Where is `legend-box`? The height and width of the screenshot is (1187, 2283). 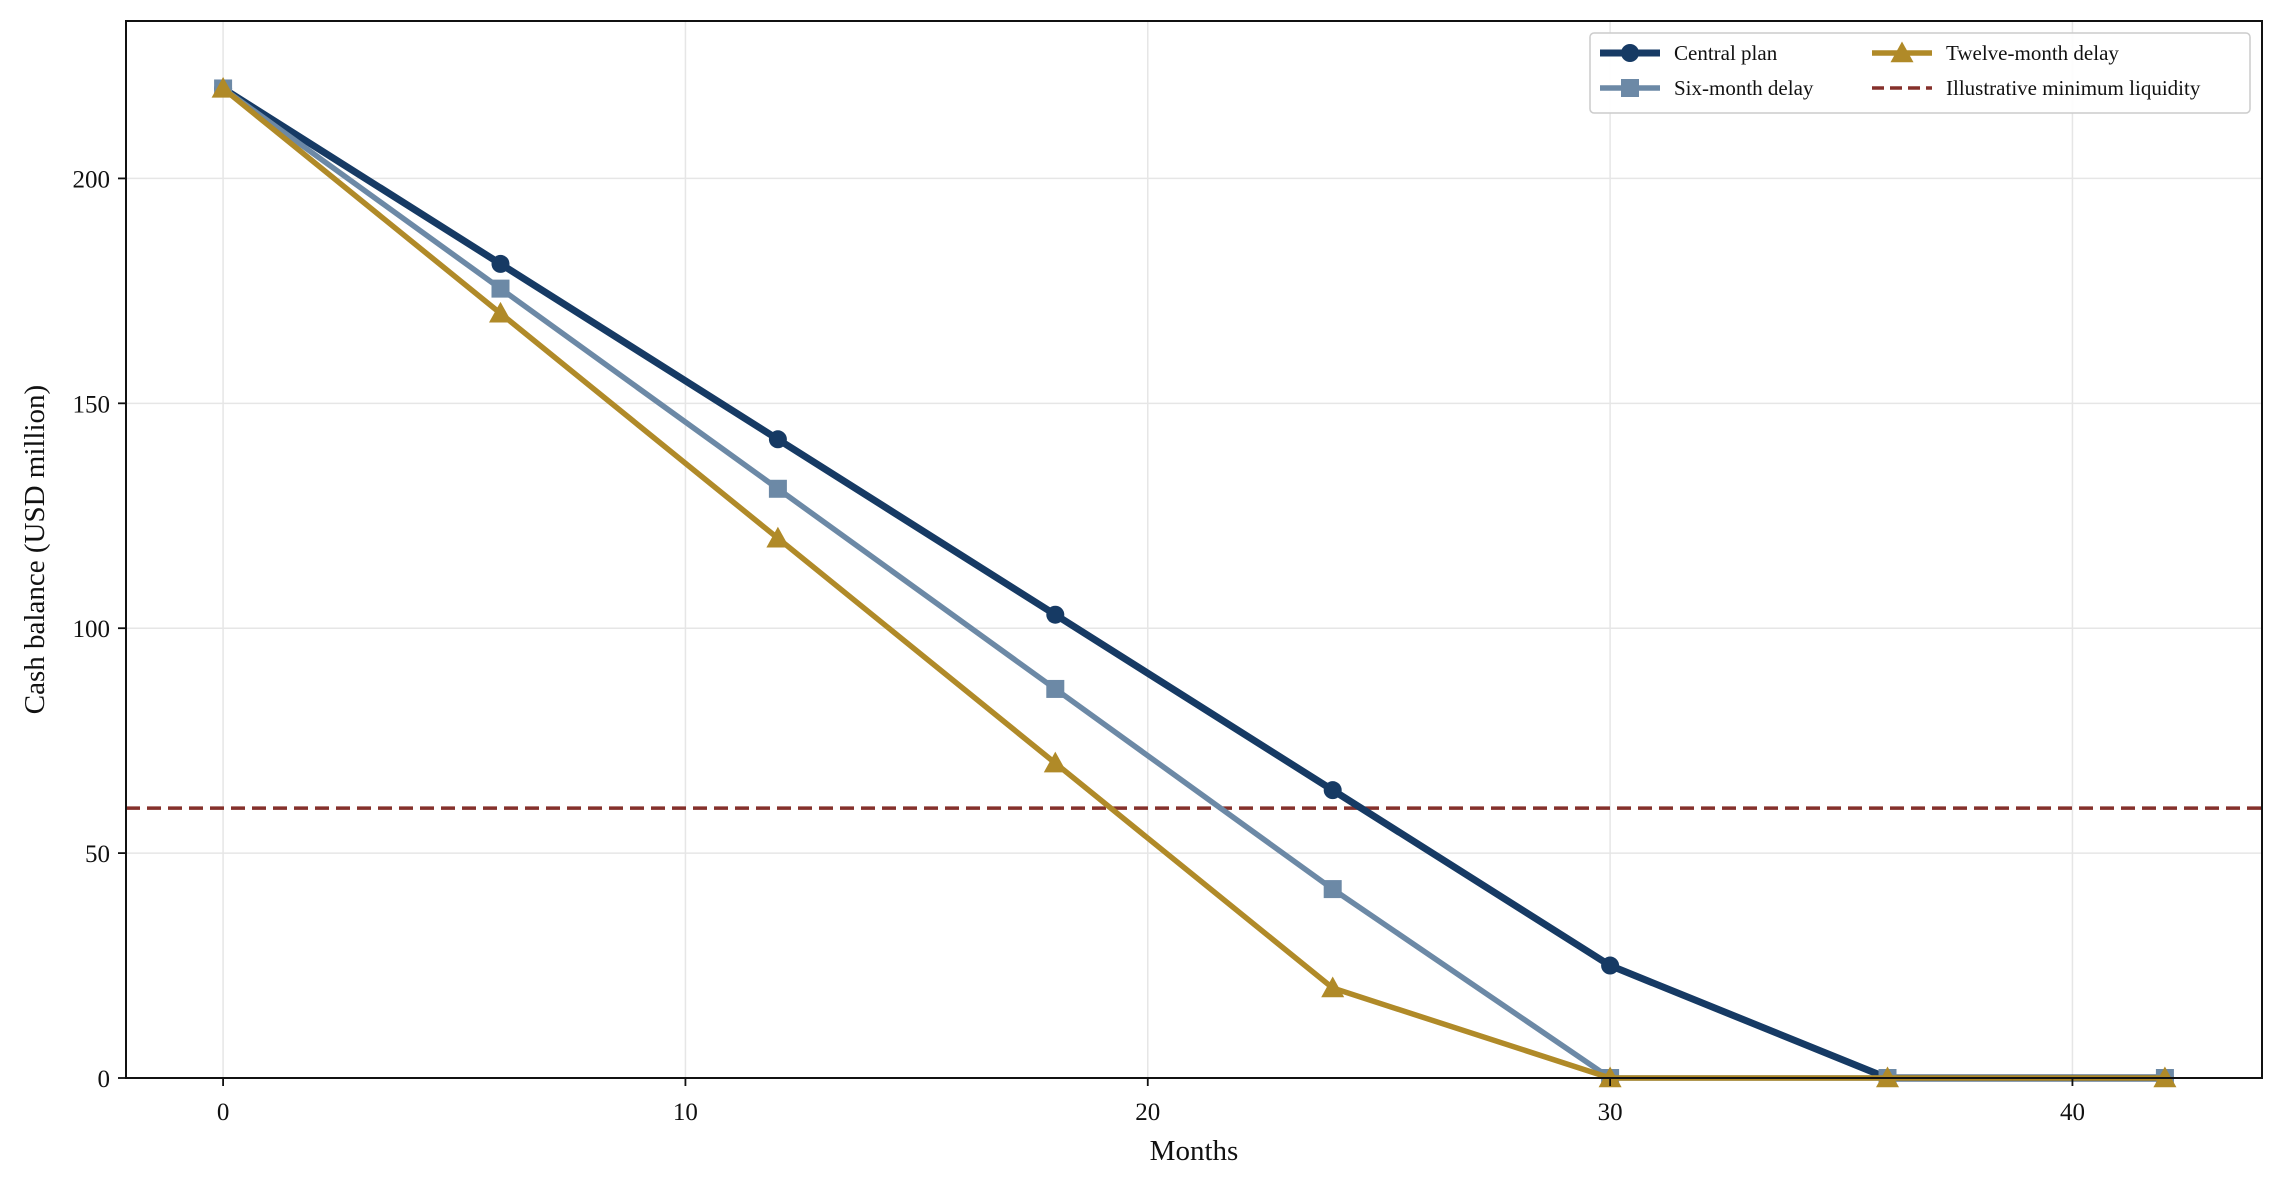 legend-box is located at coordinates (1920, 73).